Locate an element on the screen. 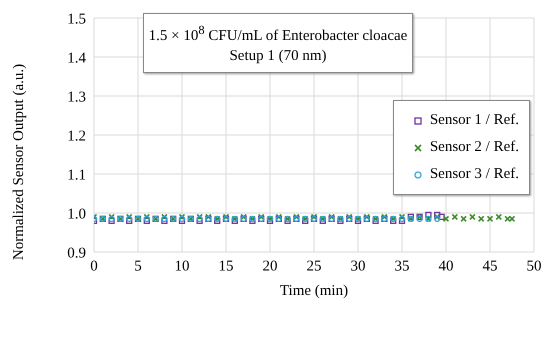 This screenshot has height=340, width=550. x-tick-label: 50 is located at coordinates (534, 266).